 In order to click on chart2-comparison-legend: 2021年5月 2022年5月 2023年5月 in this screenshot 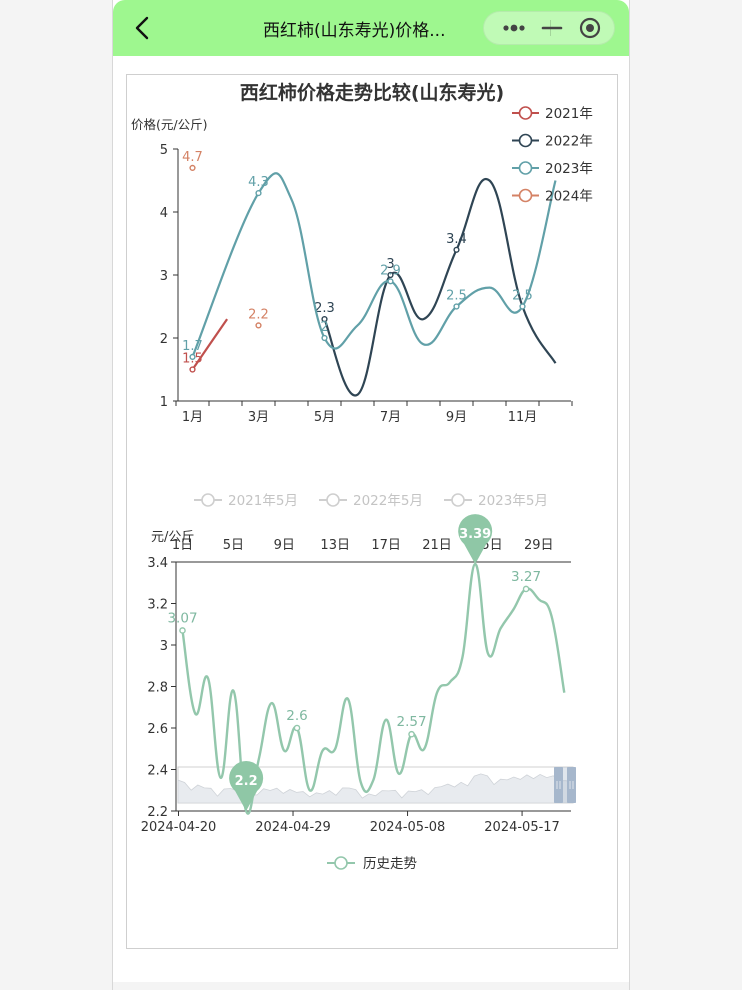, I will do `click(371, 501)`.